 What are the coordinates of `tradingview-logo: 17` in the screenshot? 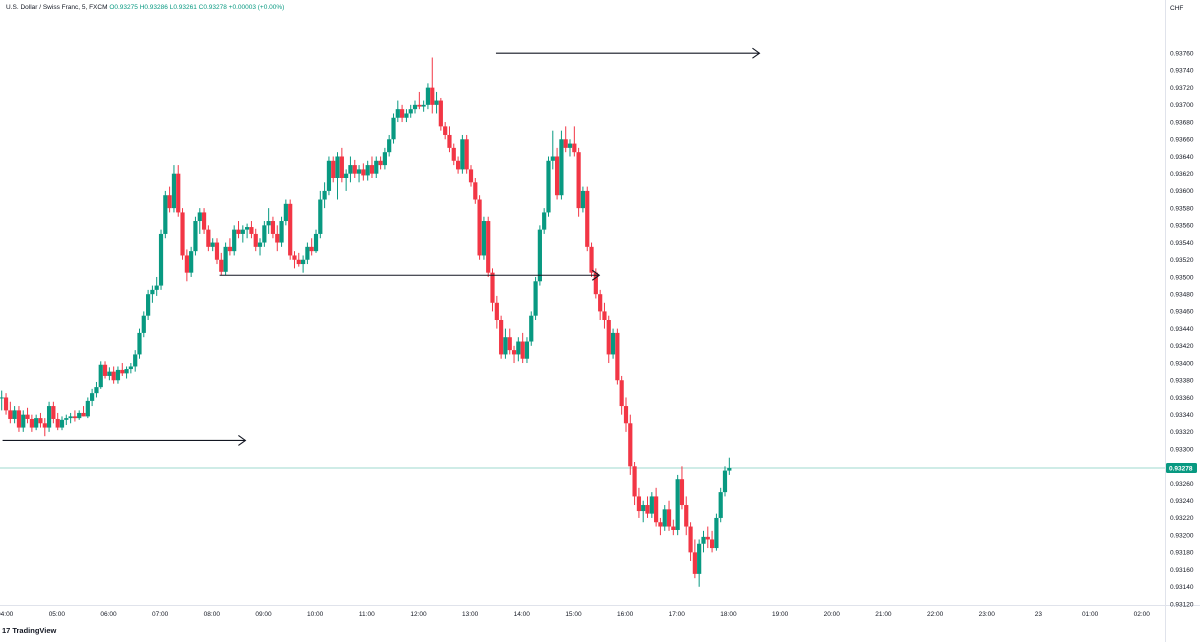 It's located at (6, 630).